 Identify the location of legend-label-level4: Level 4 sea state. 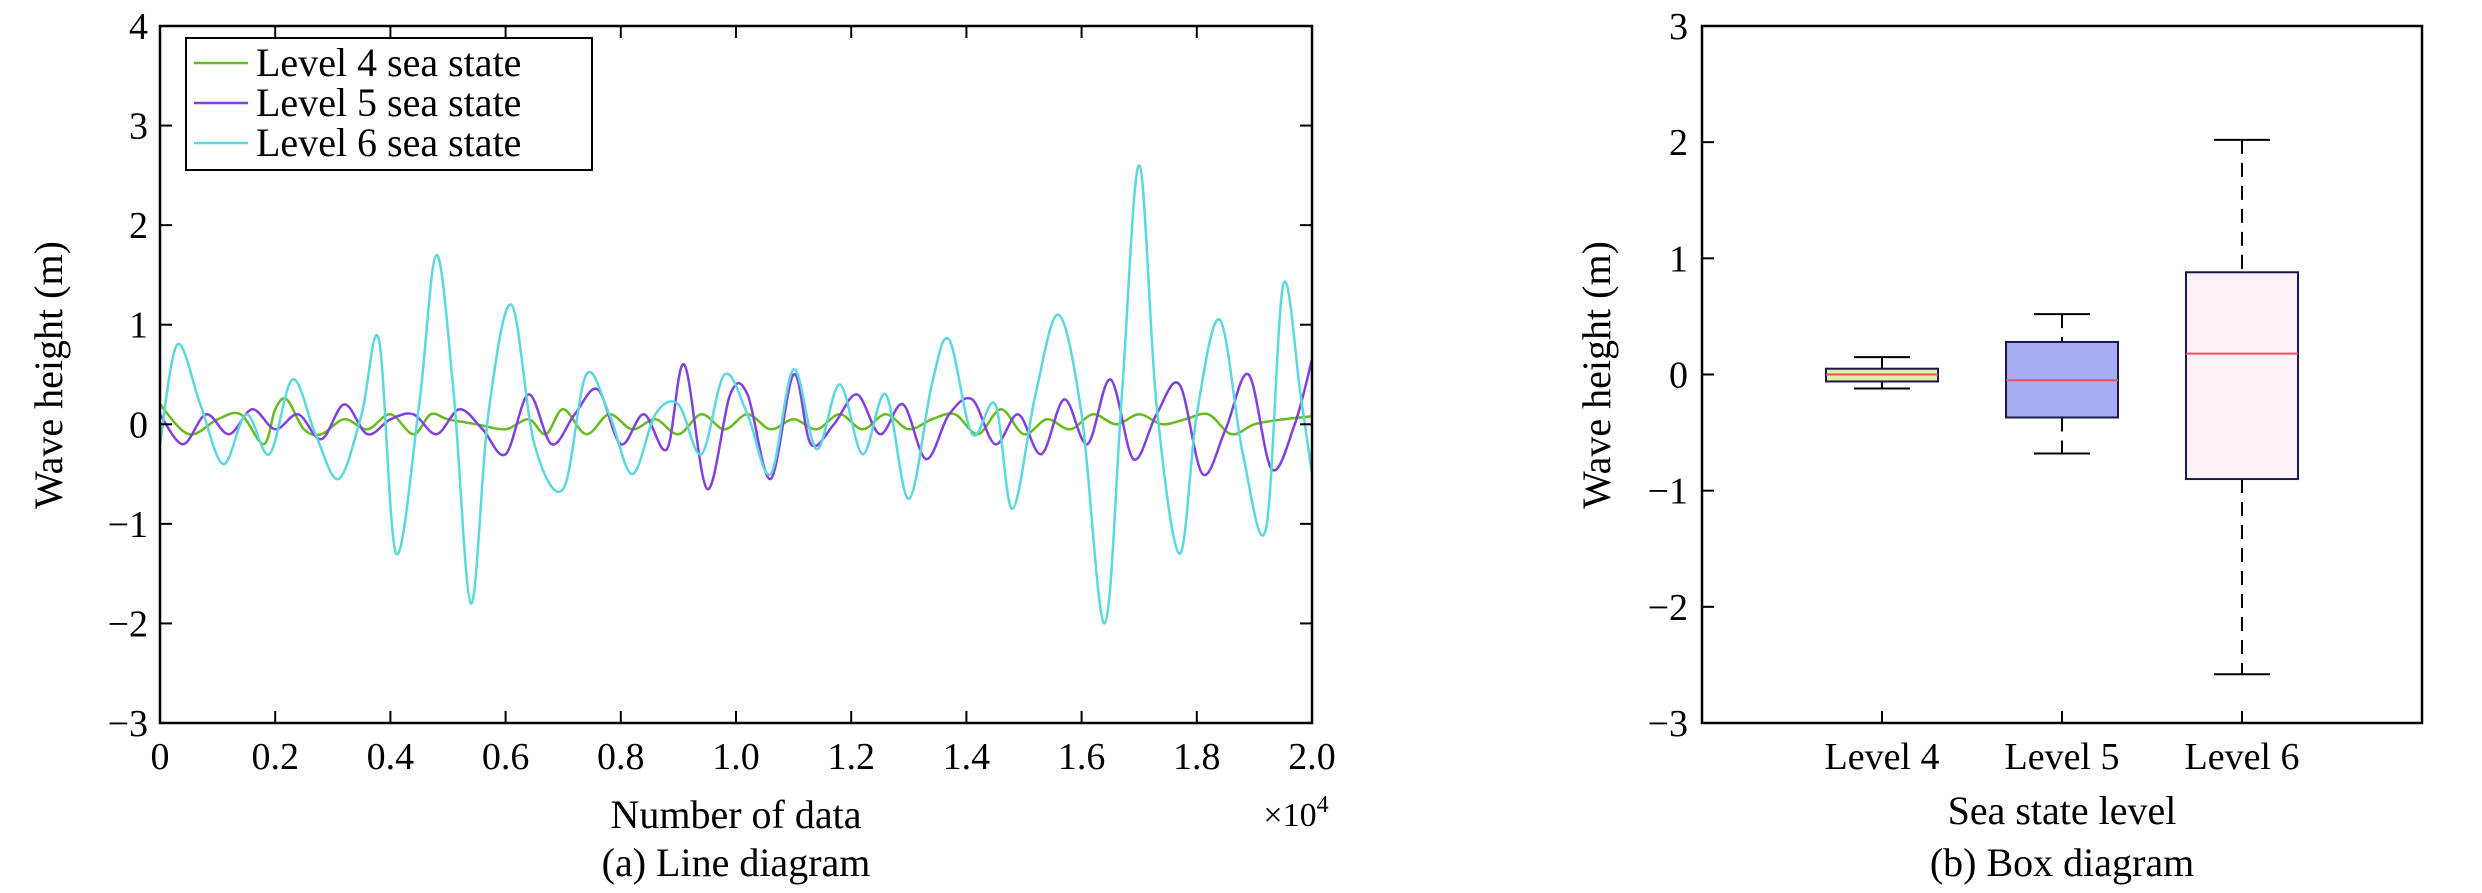
(388, 62).